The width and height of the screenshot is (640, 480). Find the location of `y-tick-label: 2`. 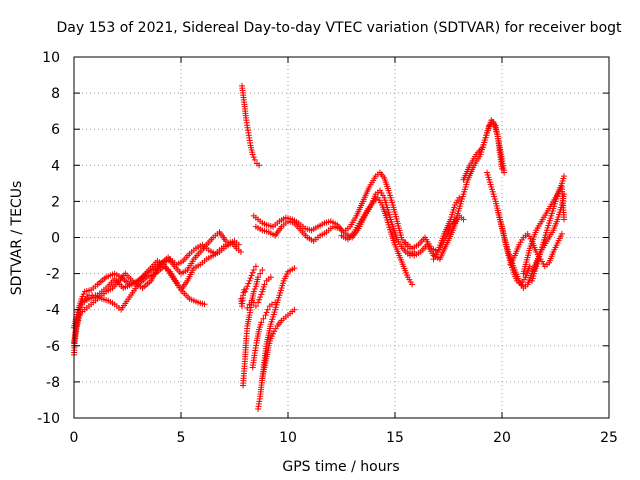

y-tick-label: 2 is located at coordinates (55, 202).